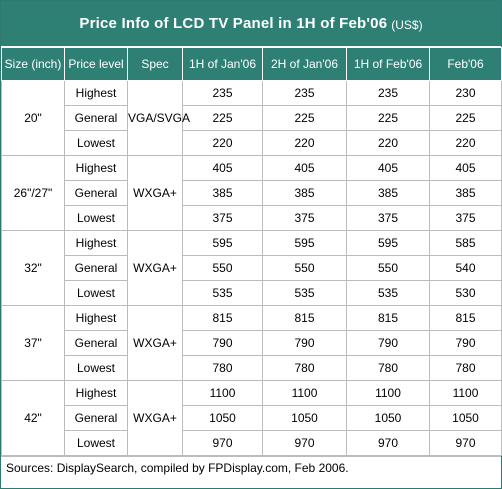 The width and height of the screenshot is (502, 489). I want to click on header-feb: Feb'06, so click(465, 64).